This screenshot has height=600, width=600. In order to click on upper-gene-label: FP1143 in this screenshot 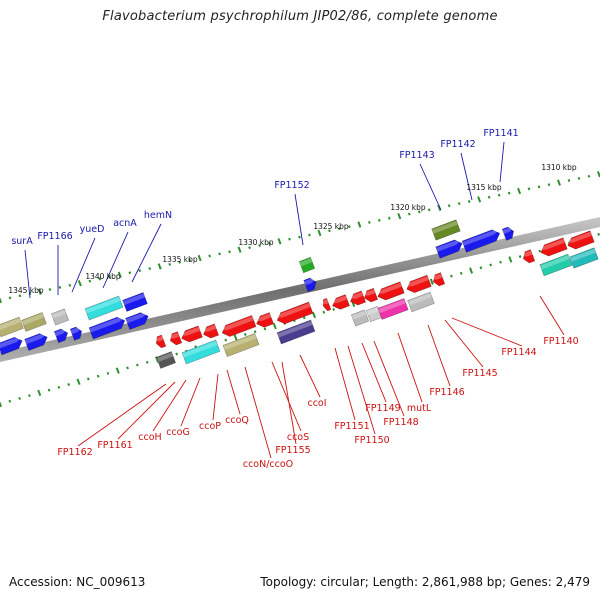, I will do `click(416, 155)`.